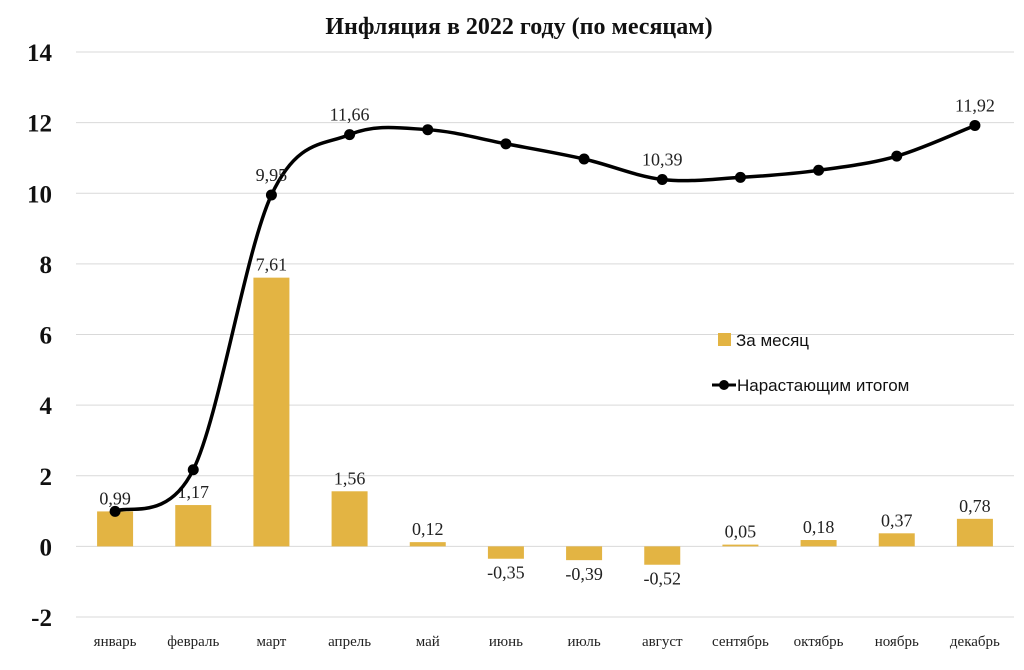 This screenshot has width=1024, height=670. What do you see at coordinates (271, 642) in the screenshot?
I see `x-tick-label: март` at bounding box center [271, 642].